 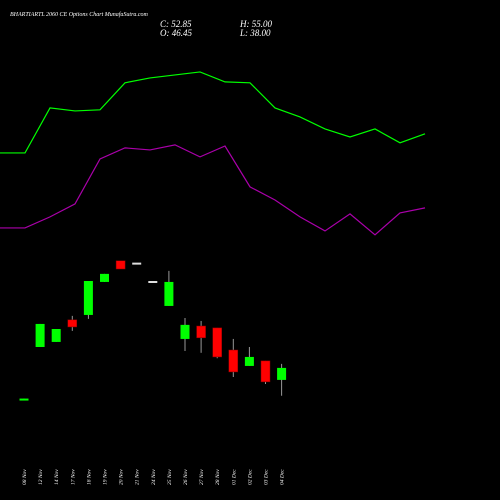 I want to click on x-tick-label: 25 Nov, so click(x=170, y=477).